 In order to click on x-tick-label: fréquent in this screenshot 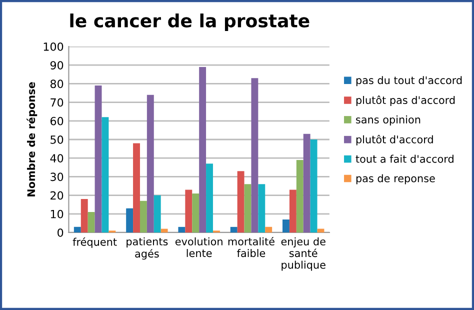, I will do `click(94, 242)`.